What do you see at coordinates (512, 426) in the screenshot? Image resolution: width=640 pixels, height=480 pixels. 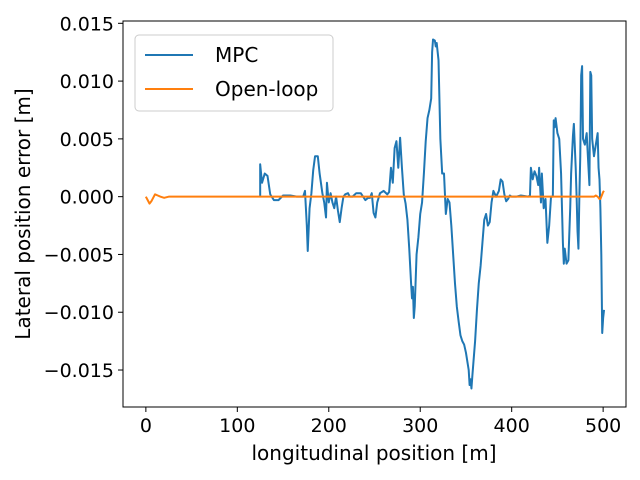 I see `x-tick-label: 400` at bounding box center [512, 426].